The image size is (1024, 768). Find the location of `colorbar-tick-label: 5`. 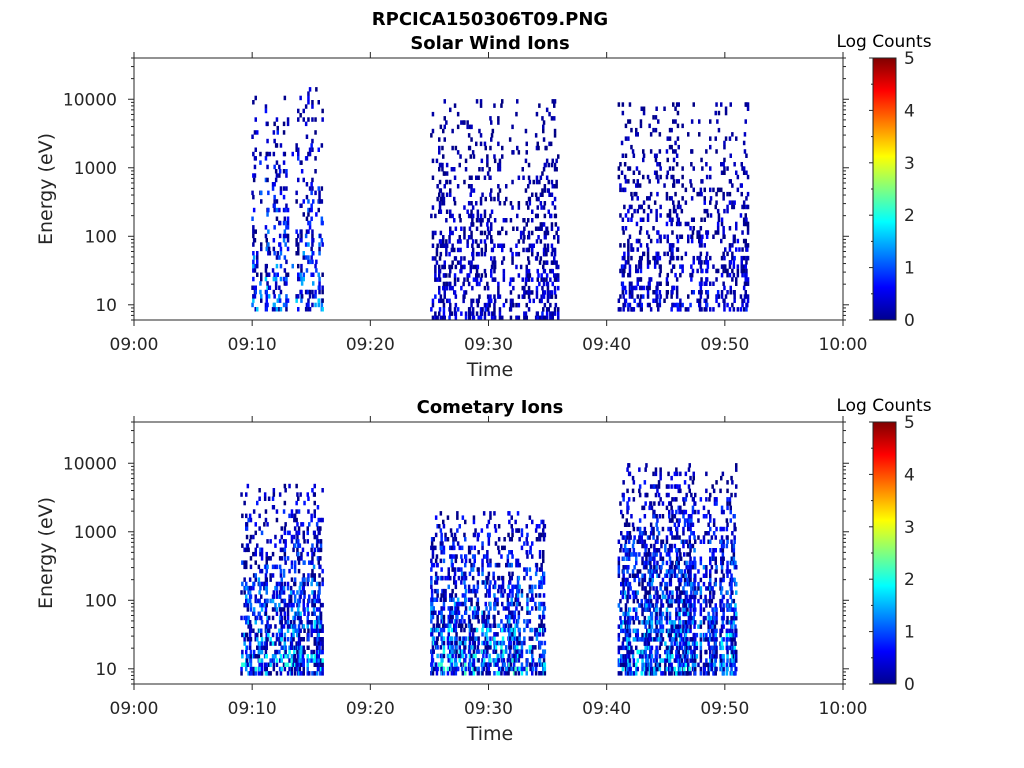

colorbar-tick-label: 5 is located at coordinates (909, 59).